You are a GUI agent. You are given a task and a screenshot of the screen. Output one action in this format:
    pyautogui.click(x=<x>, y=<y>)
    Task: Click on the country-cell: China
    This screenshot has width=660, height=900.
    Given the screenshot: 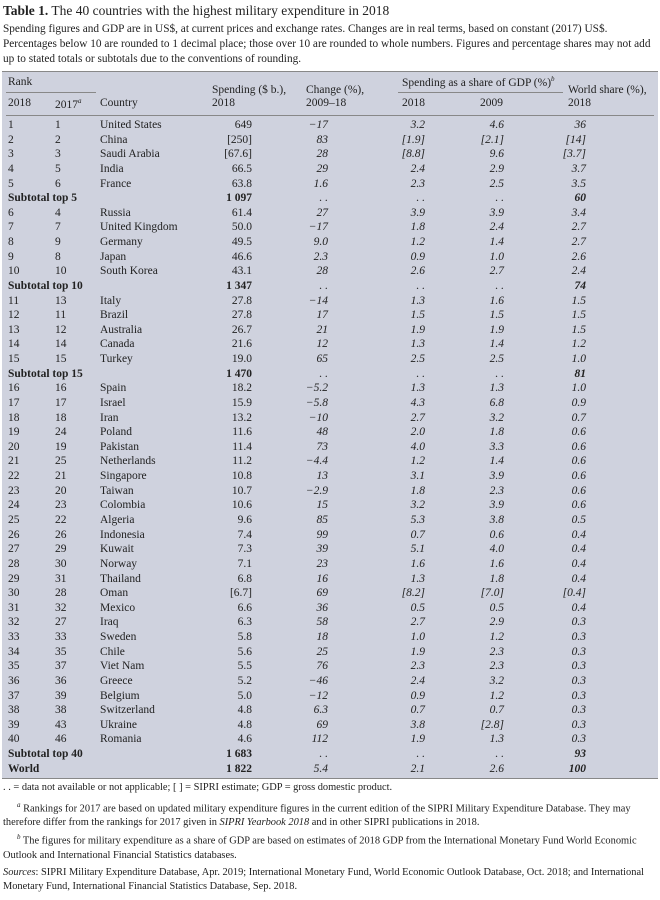 What is the action you would take?
    pyautogui.click(x=114, y=139)
    